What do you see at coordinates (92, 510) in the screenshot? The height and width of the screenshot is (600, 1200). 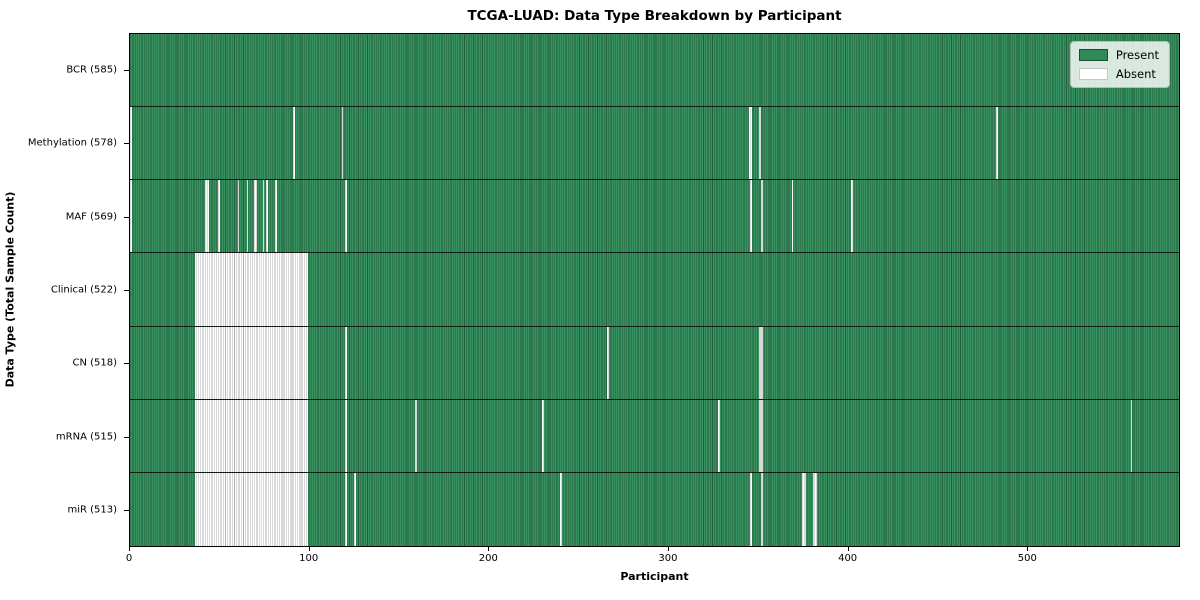 I see `y-tick-label-mir: miR (513)` at bounding box center [92, 510].